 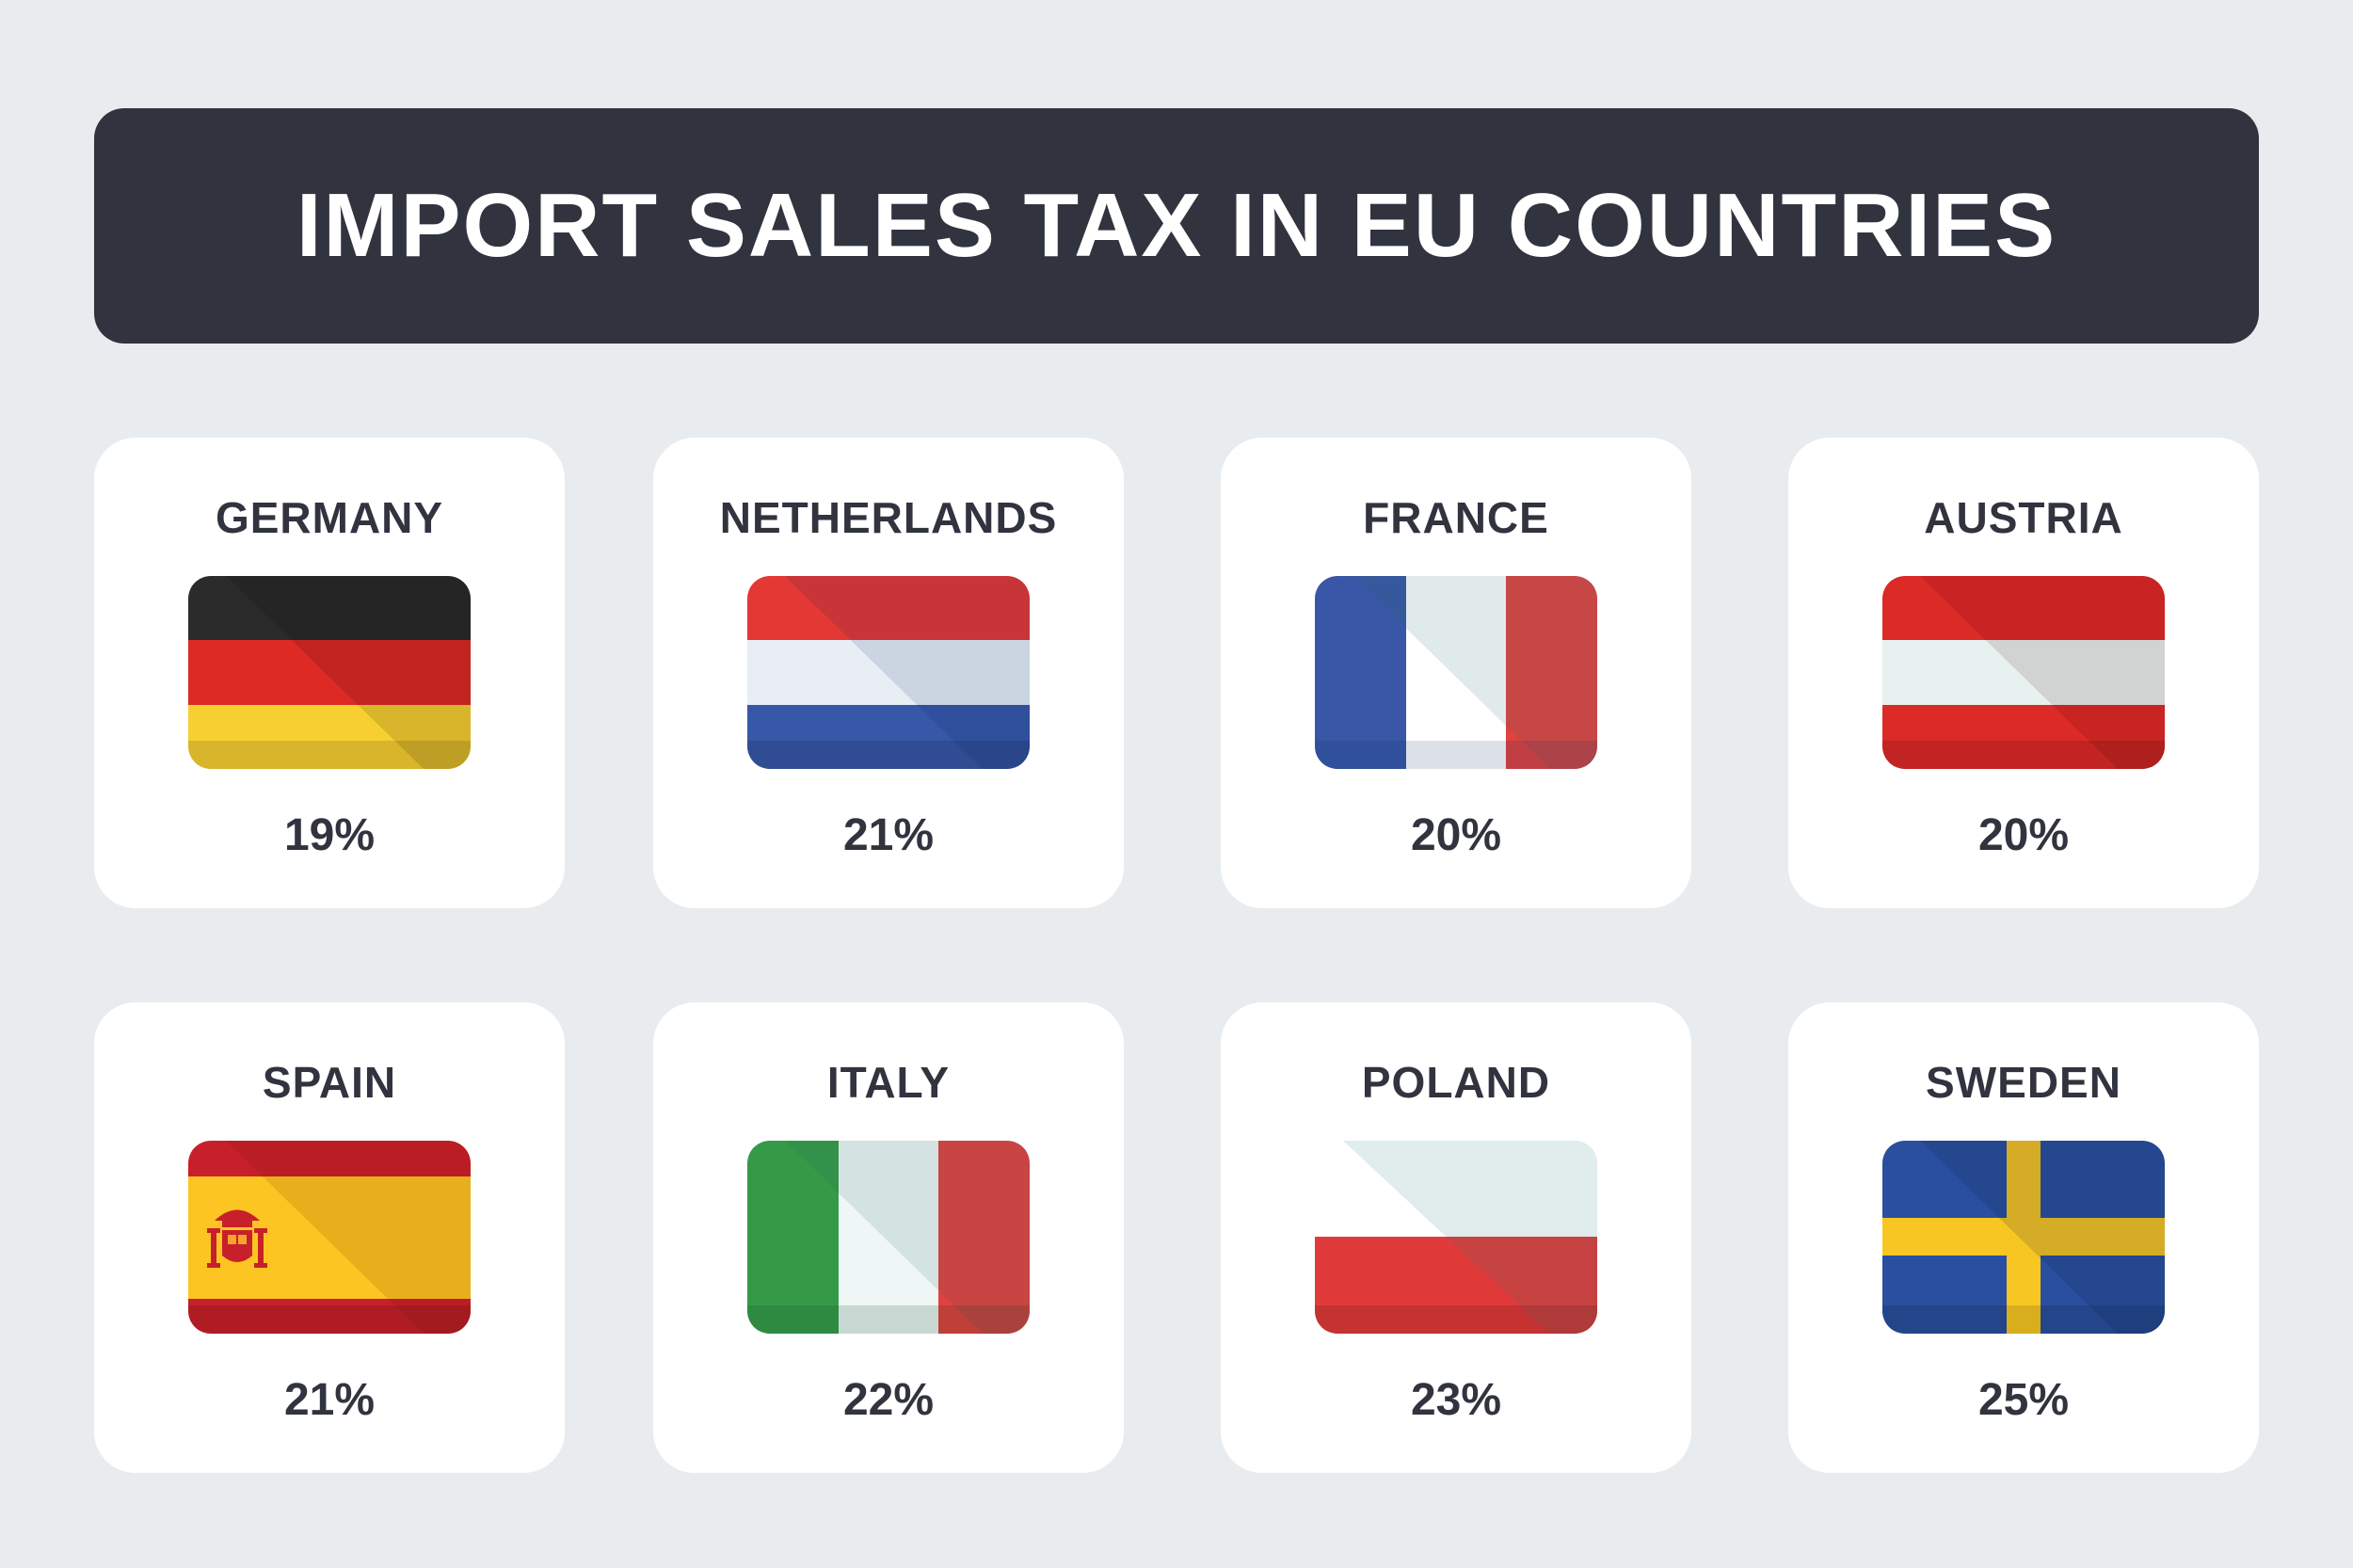 I want to click on spain-flag, so click(x=330, y=1237).